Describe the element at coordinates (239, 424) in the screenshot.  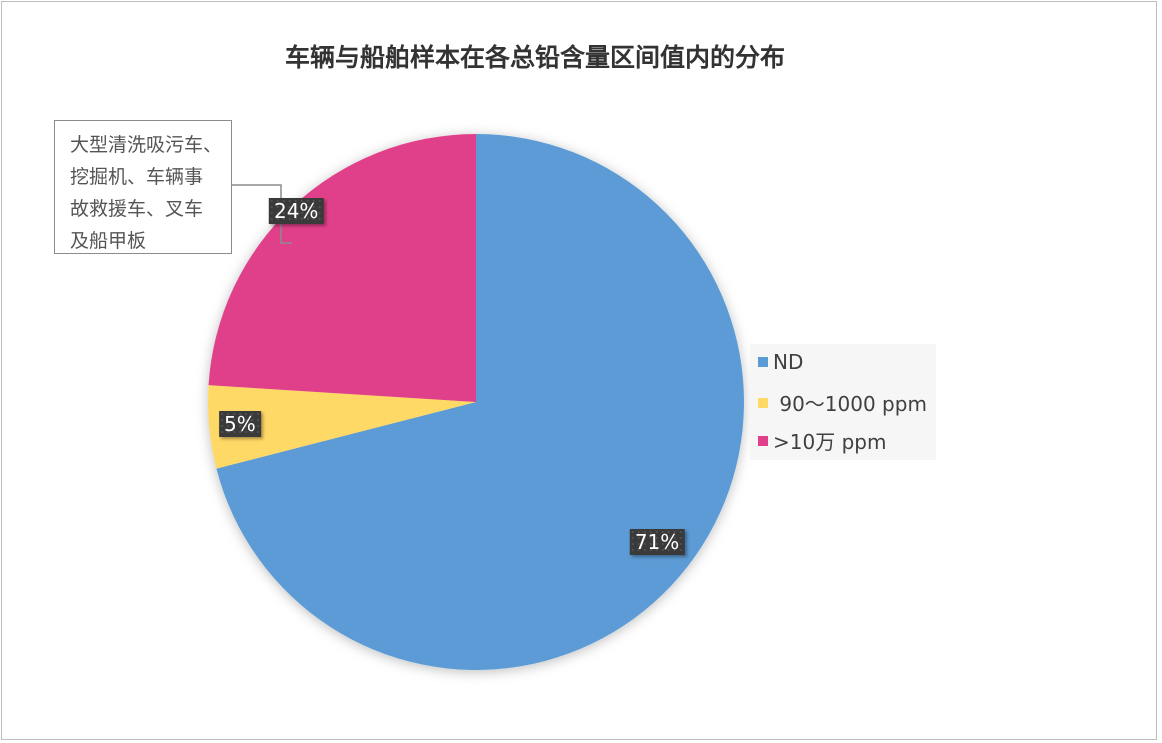
I see `data-label: 5%` at that location.